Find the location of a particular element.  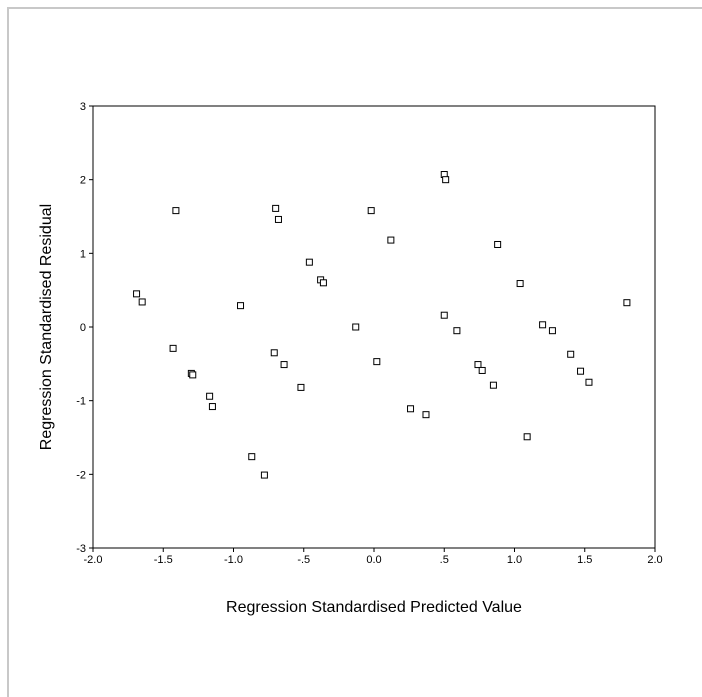

y-axis: -3 -2 -1 0 1 2 3 is located at coordinates (84, 328).